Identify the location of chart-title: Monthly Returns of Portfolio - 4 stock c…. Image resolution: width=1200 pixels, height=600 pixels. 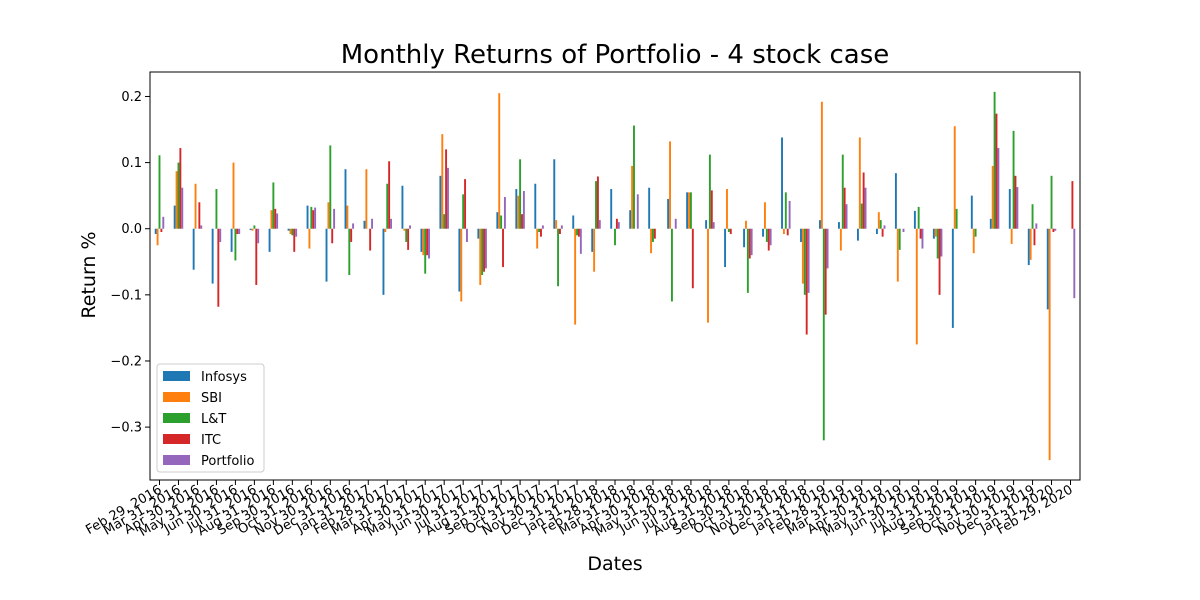
(615, 55).